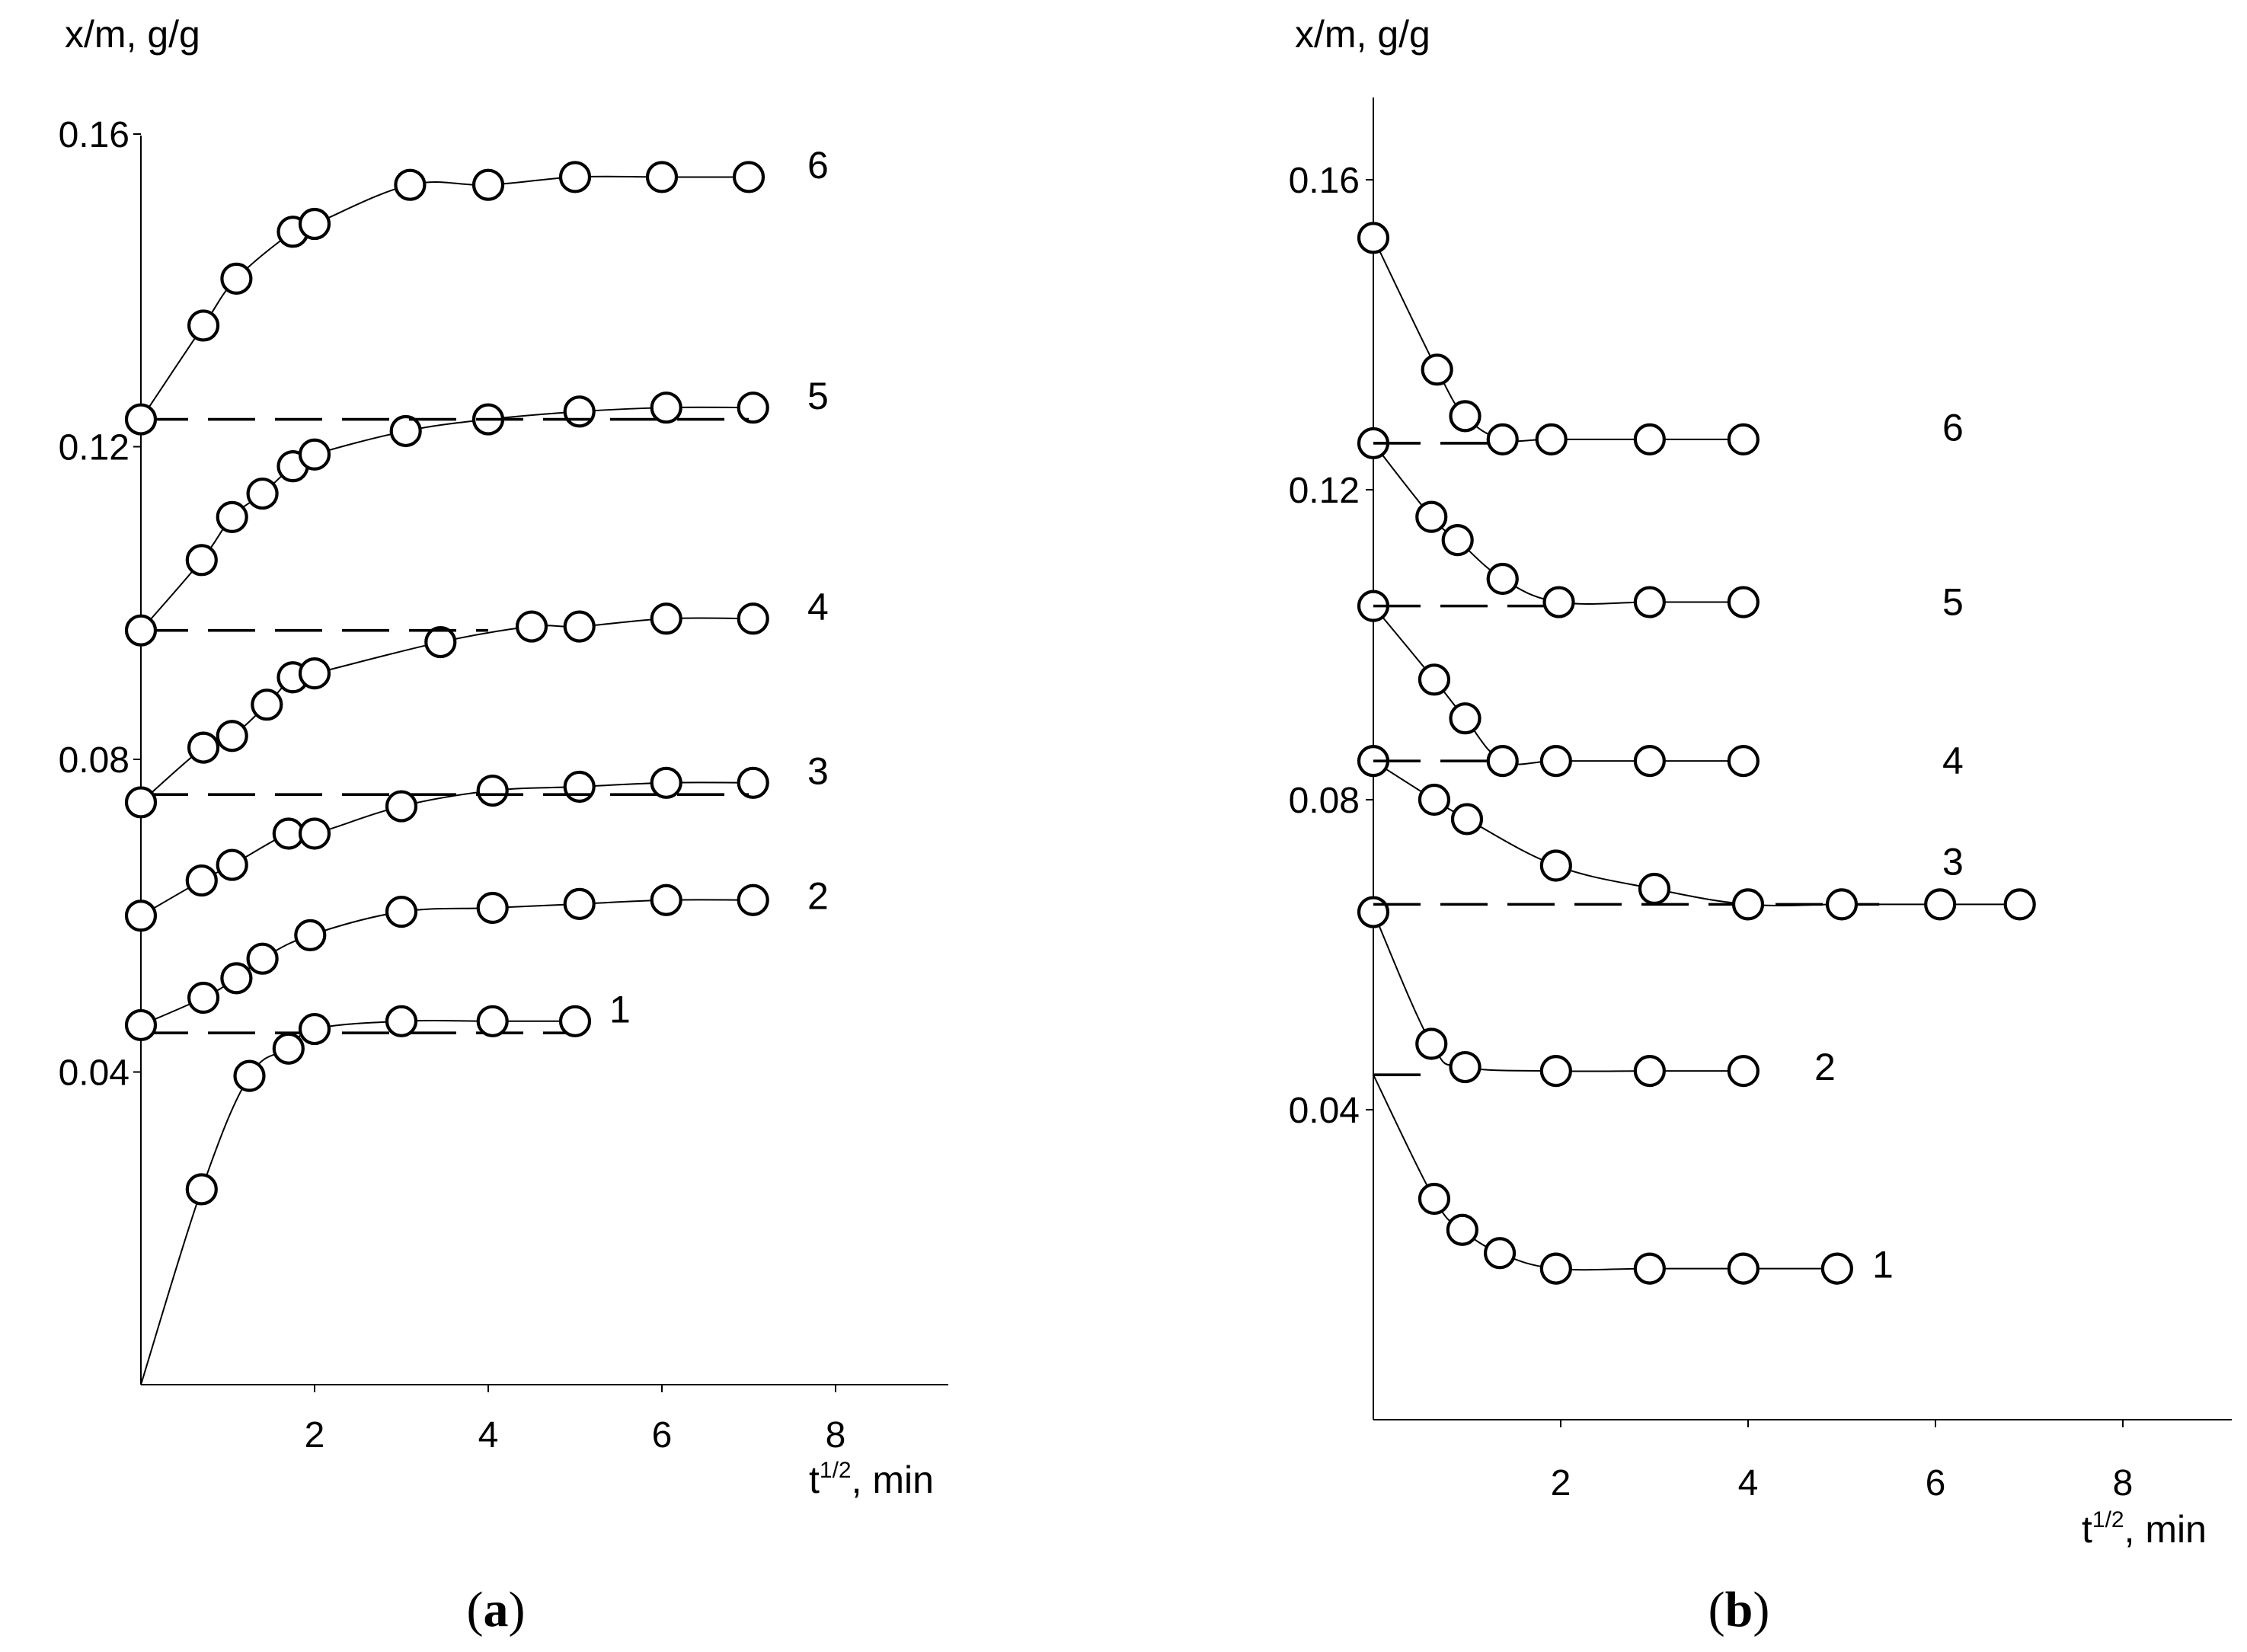 Image resolution: width=2247 pixels, height=1652 pixels. What do you see at coordinates (818, 770) in the screenshot?
I see `series-label: 3` at bounding box center [818, 770].